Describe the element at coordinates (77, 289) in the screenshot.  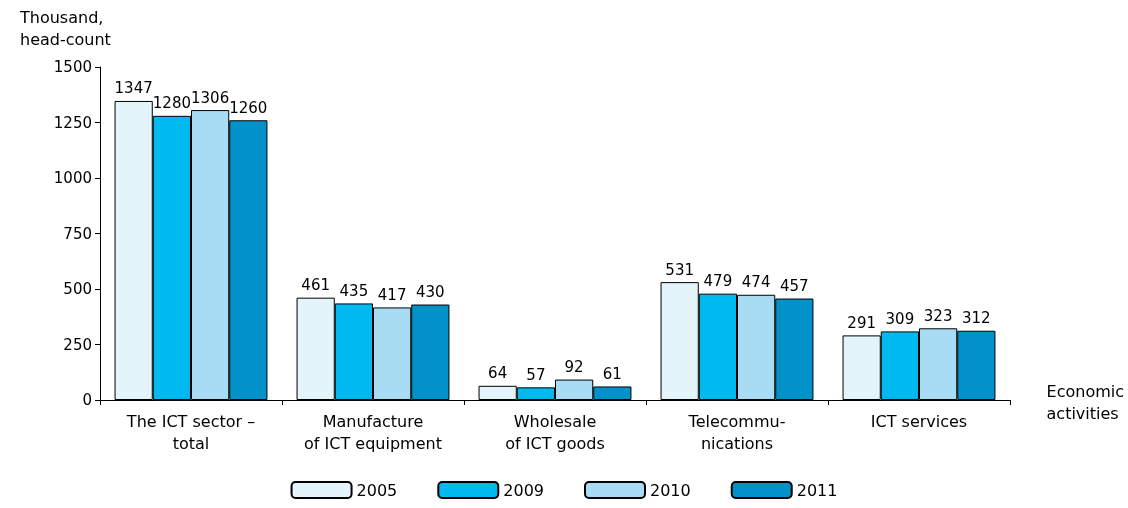
I see `y-tick-label: 500` at that location.